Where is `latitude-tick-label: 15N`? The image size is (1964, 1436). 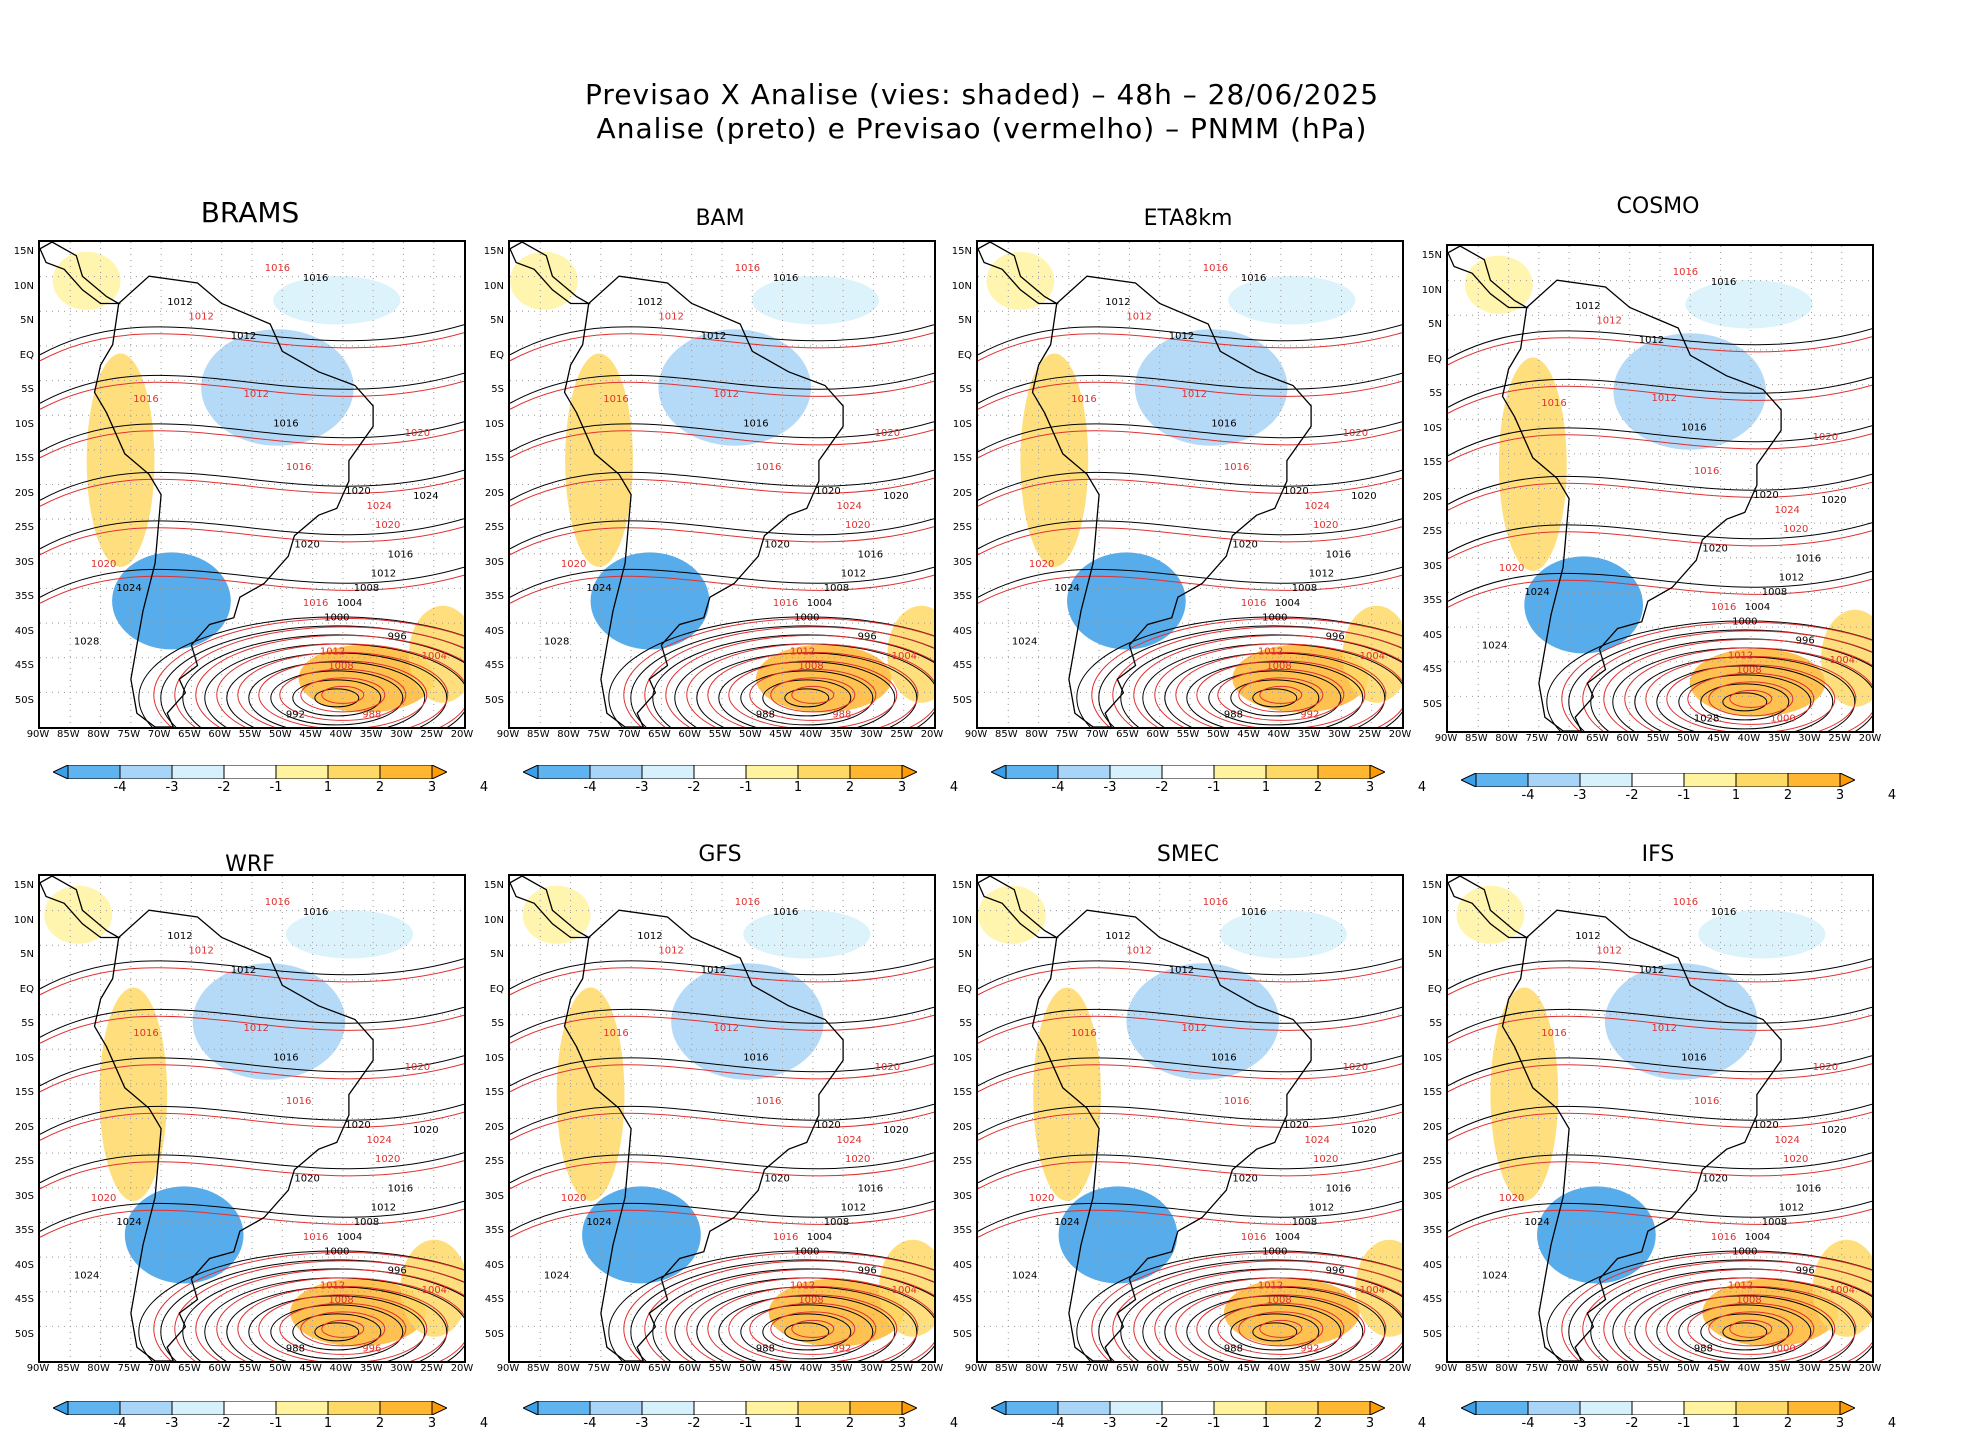
latitude-tick-label: 15N is located at coordinates (23, 885).